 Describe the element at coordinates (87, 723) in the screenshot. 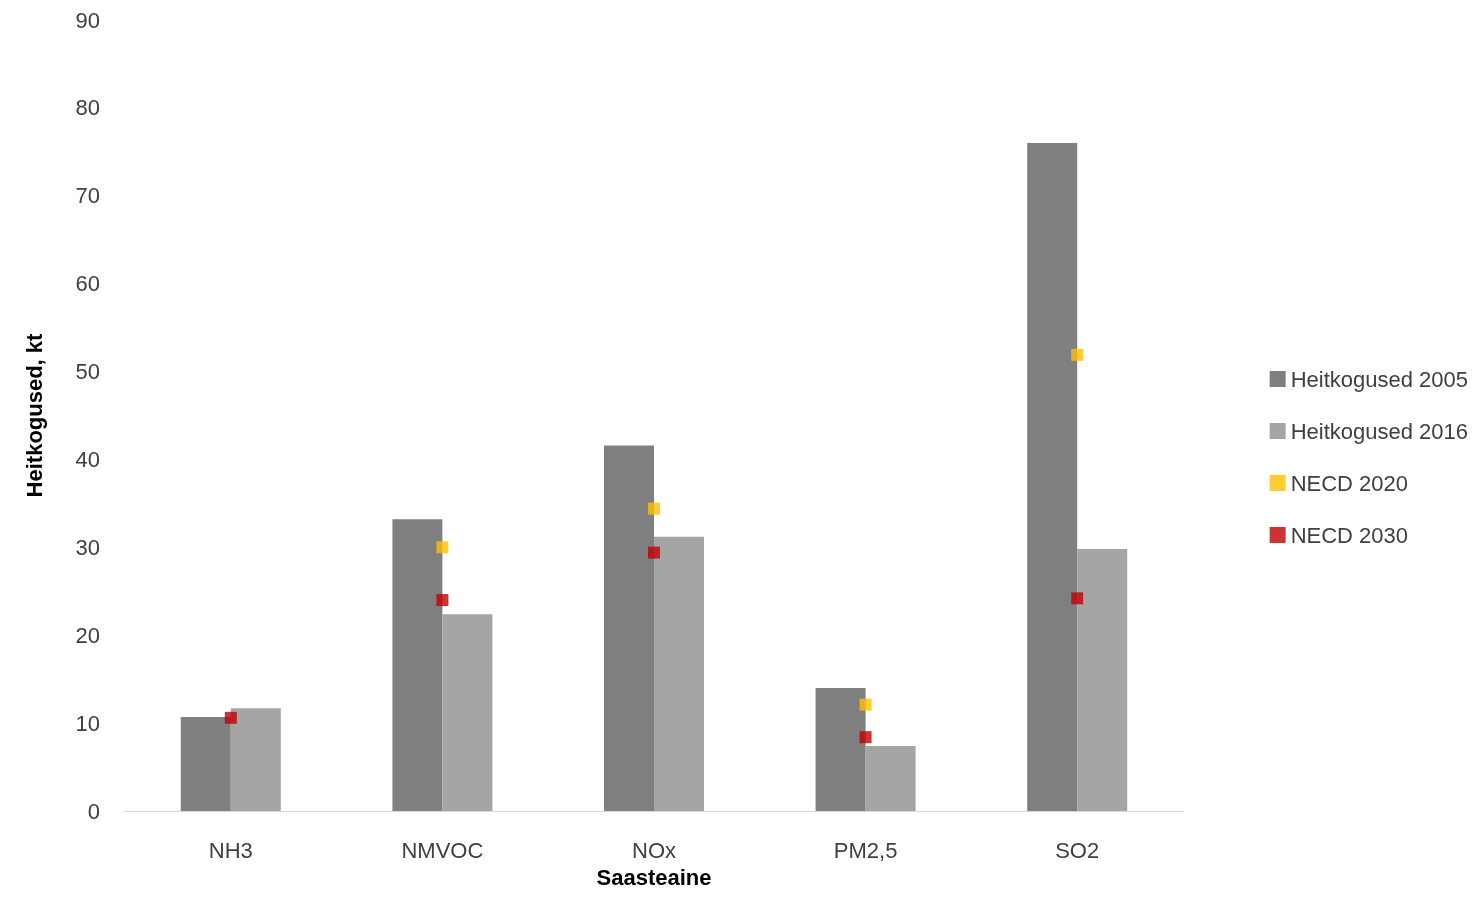

I see `y-tick-label: 10` at that location.